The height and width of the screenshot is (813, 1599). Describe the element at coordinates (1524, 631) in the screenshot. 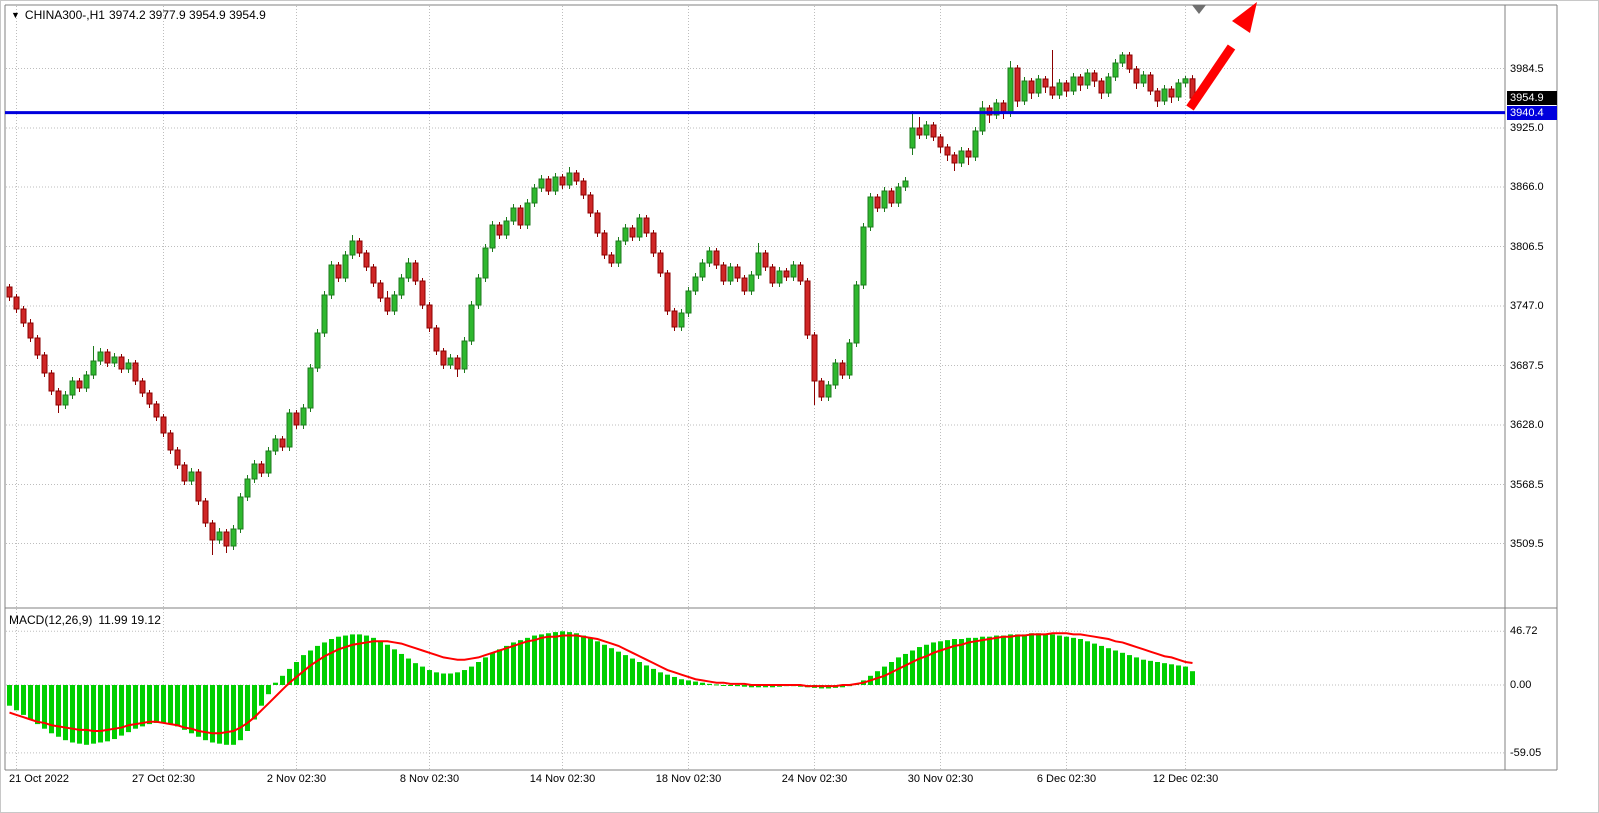

I see `macd-axis-label: 46.72` at that location.